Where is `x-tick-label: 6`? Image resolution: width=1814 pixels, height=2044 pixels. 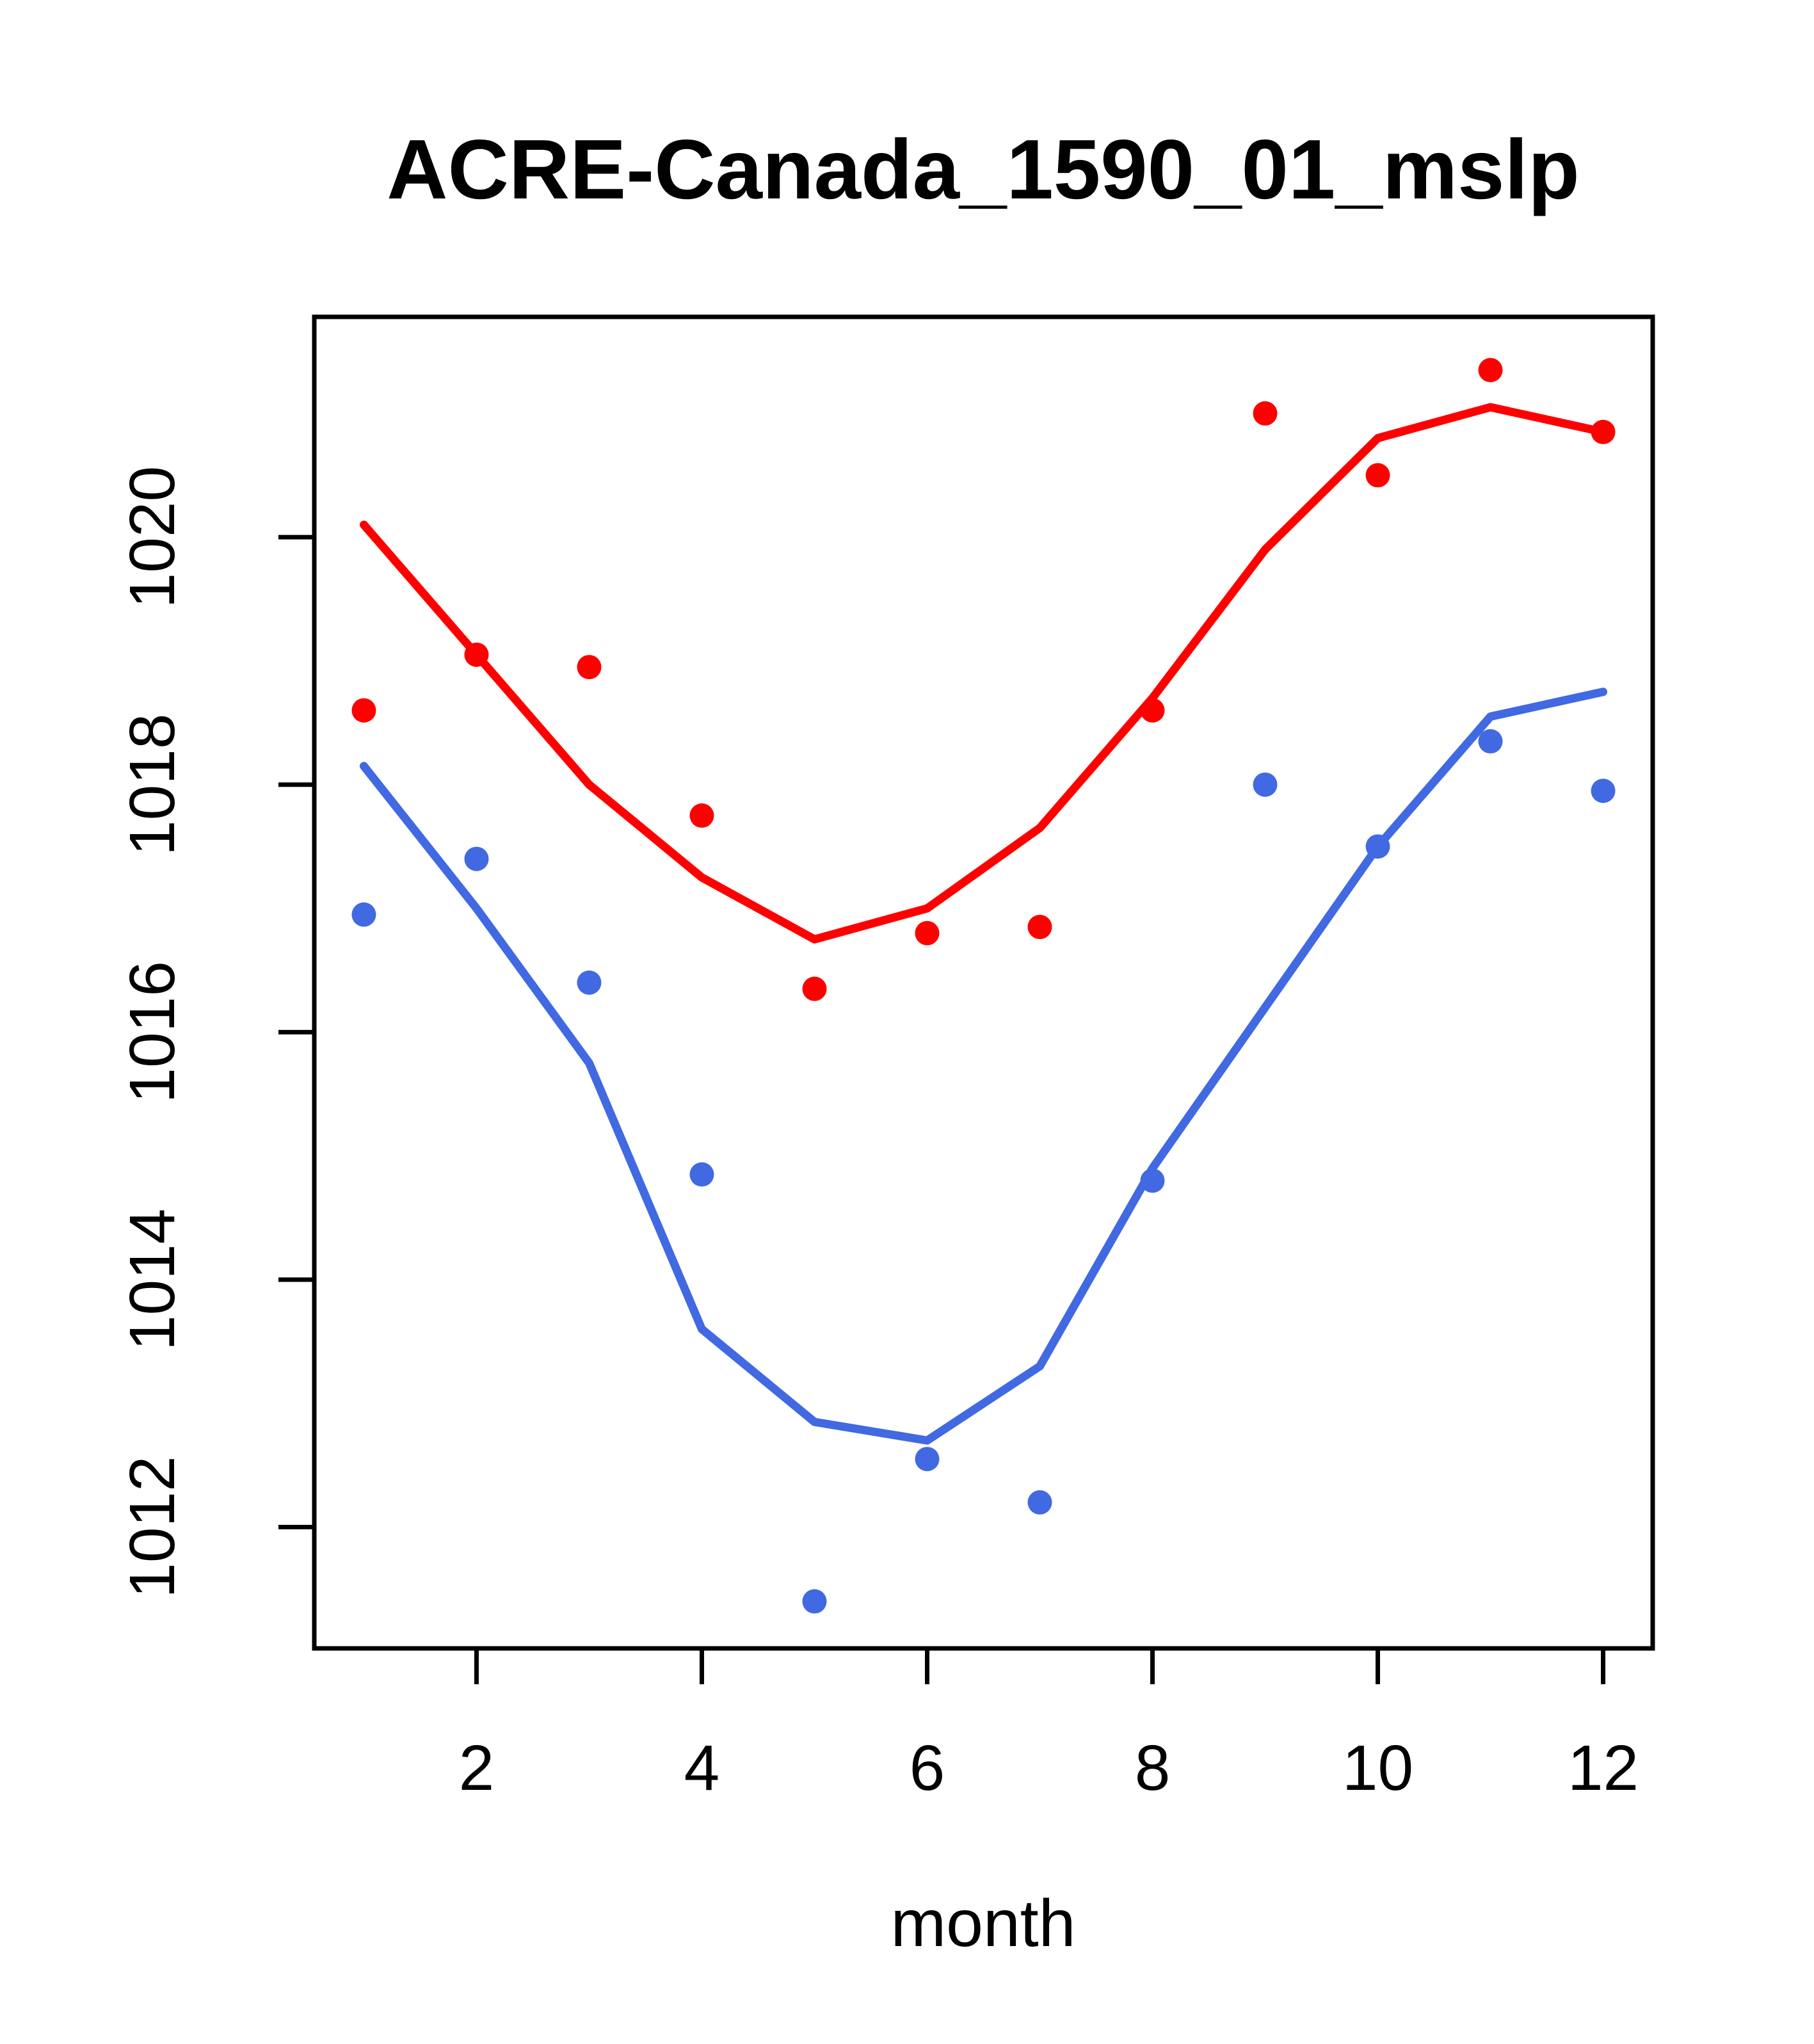
x-tick-label: 6 is located at coordinates (927, 1768).